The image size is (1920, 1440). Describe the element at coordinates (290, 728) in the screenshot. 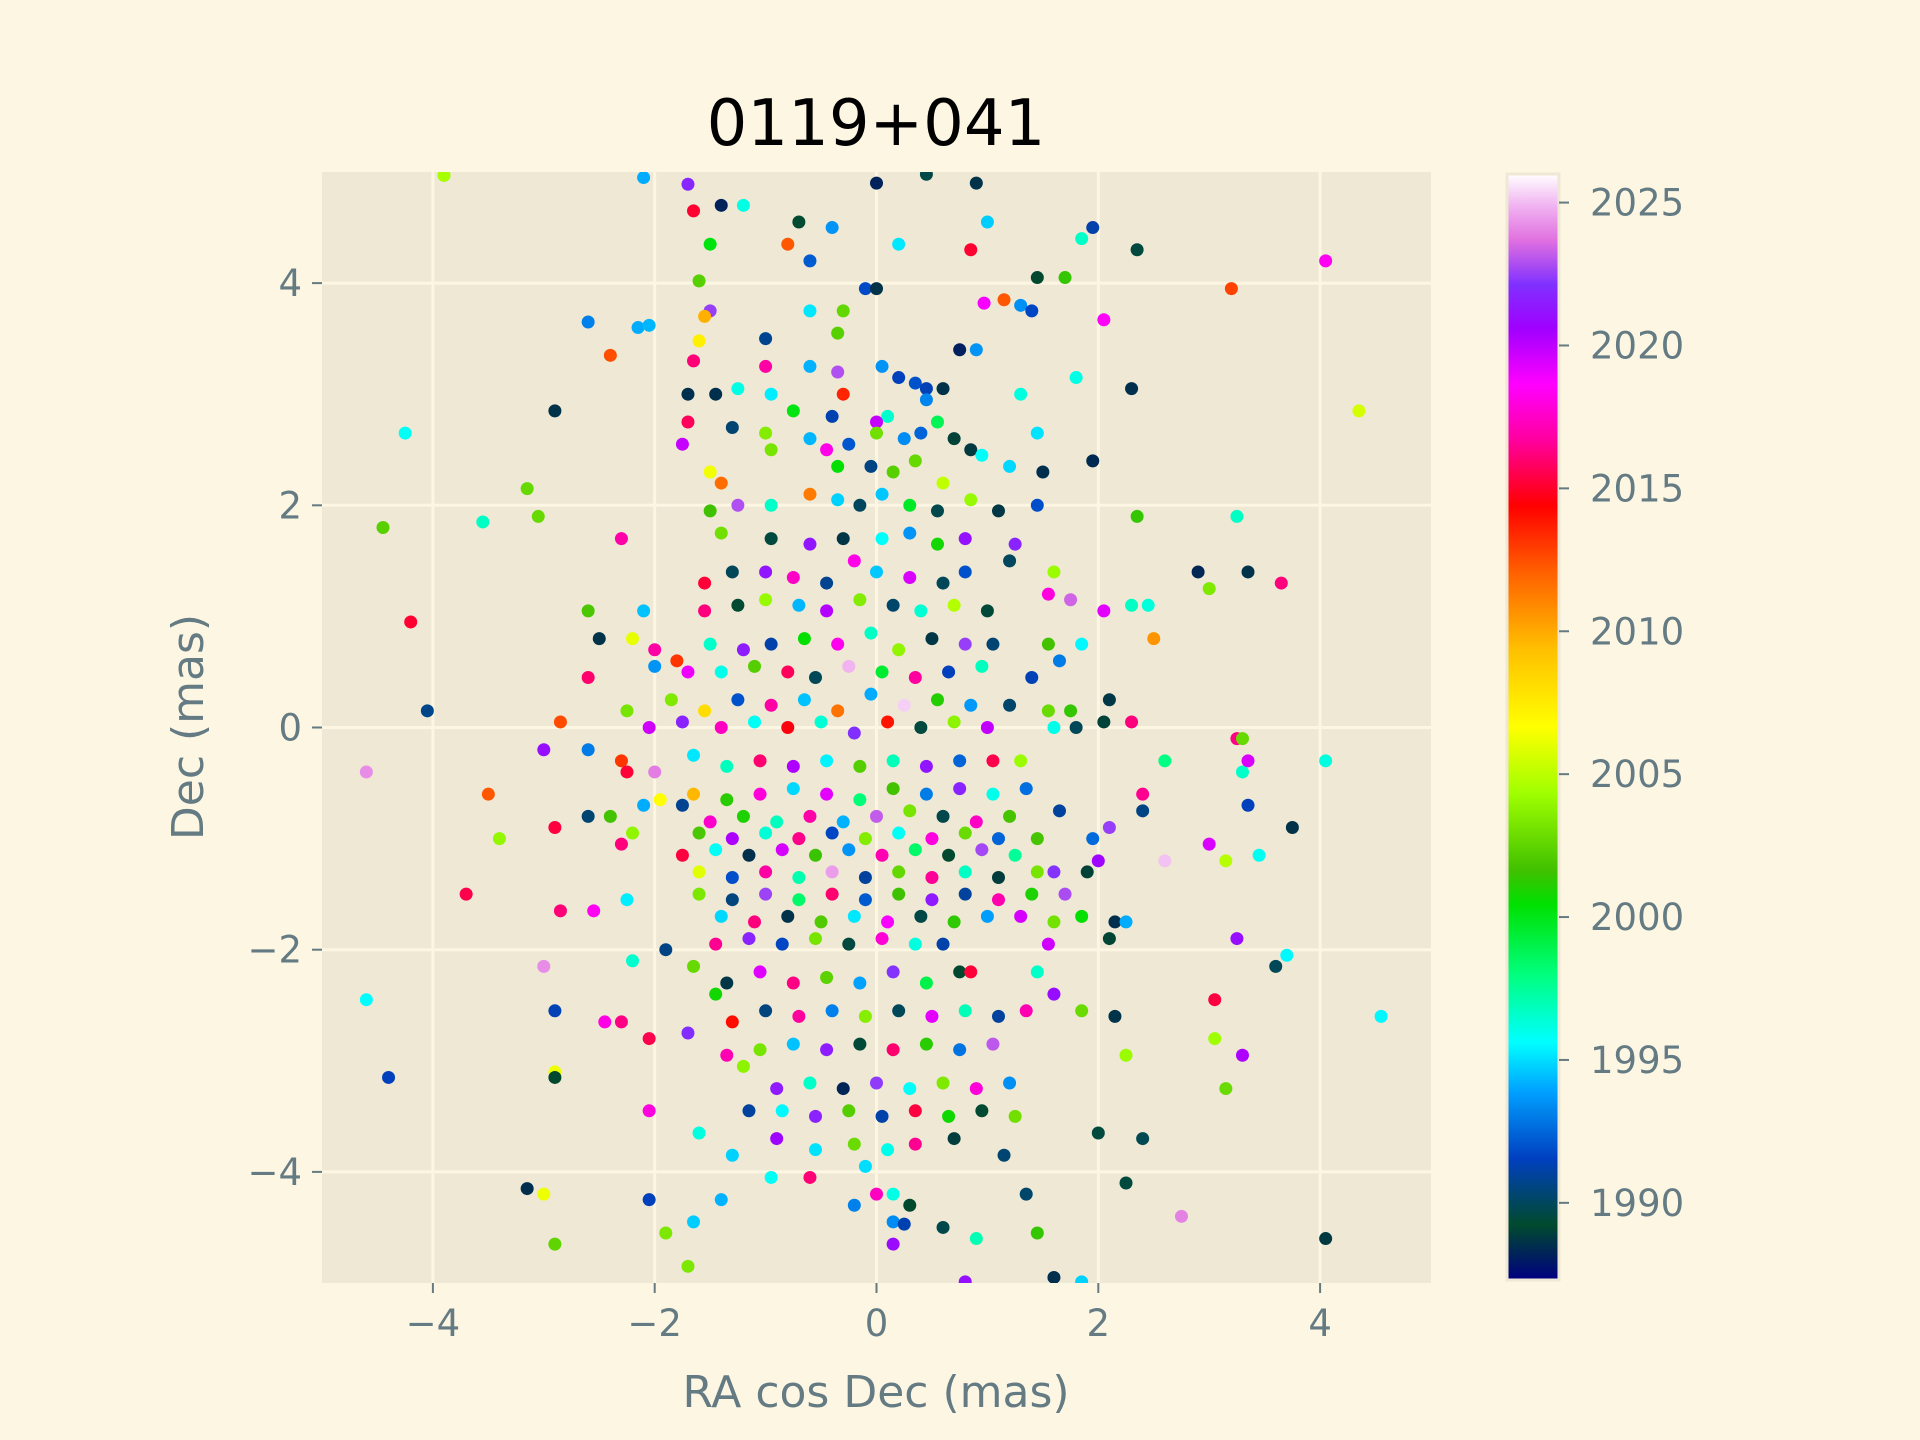

I see `y-tick-label: 0` at that location.